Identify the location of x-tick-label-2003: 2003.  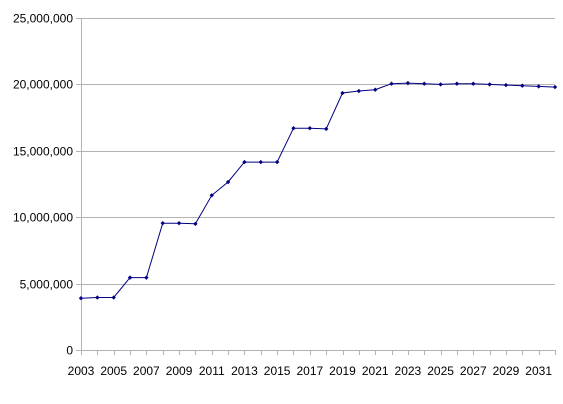
(81, 371).